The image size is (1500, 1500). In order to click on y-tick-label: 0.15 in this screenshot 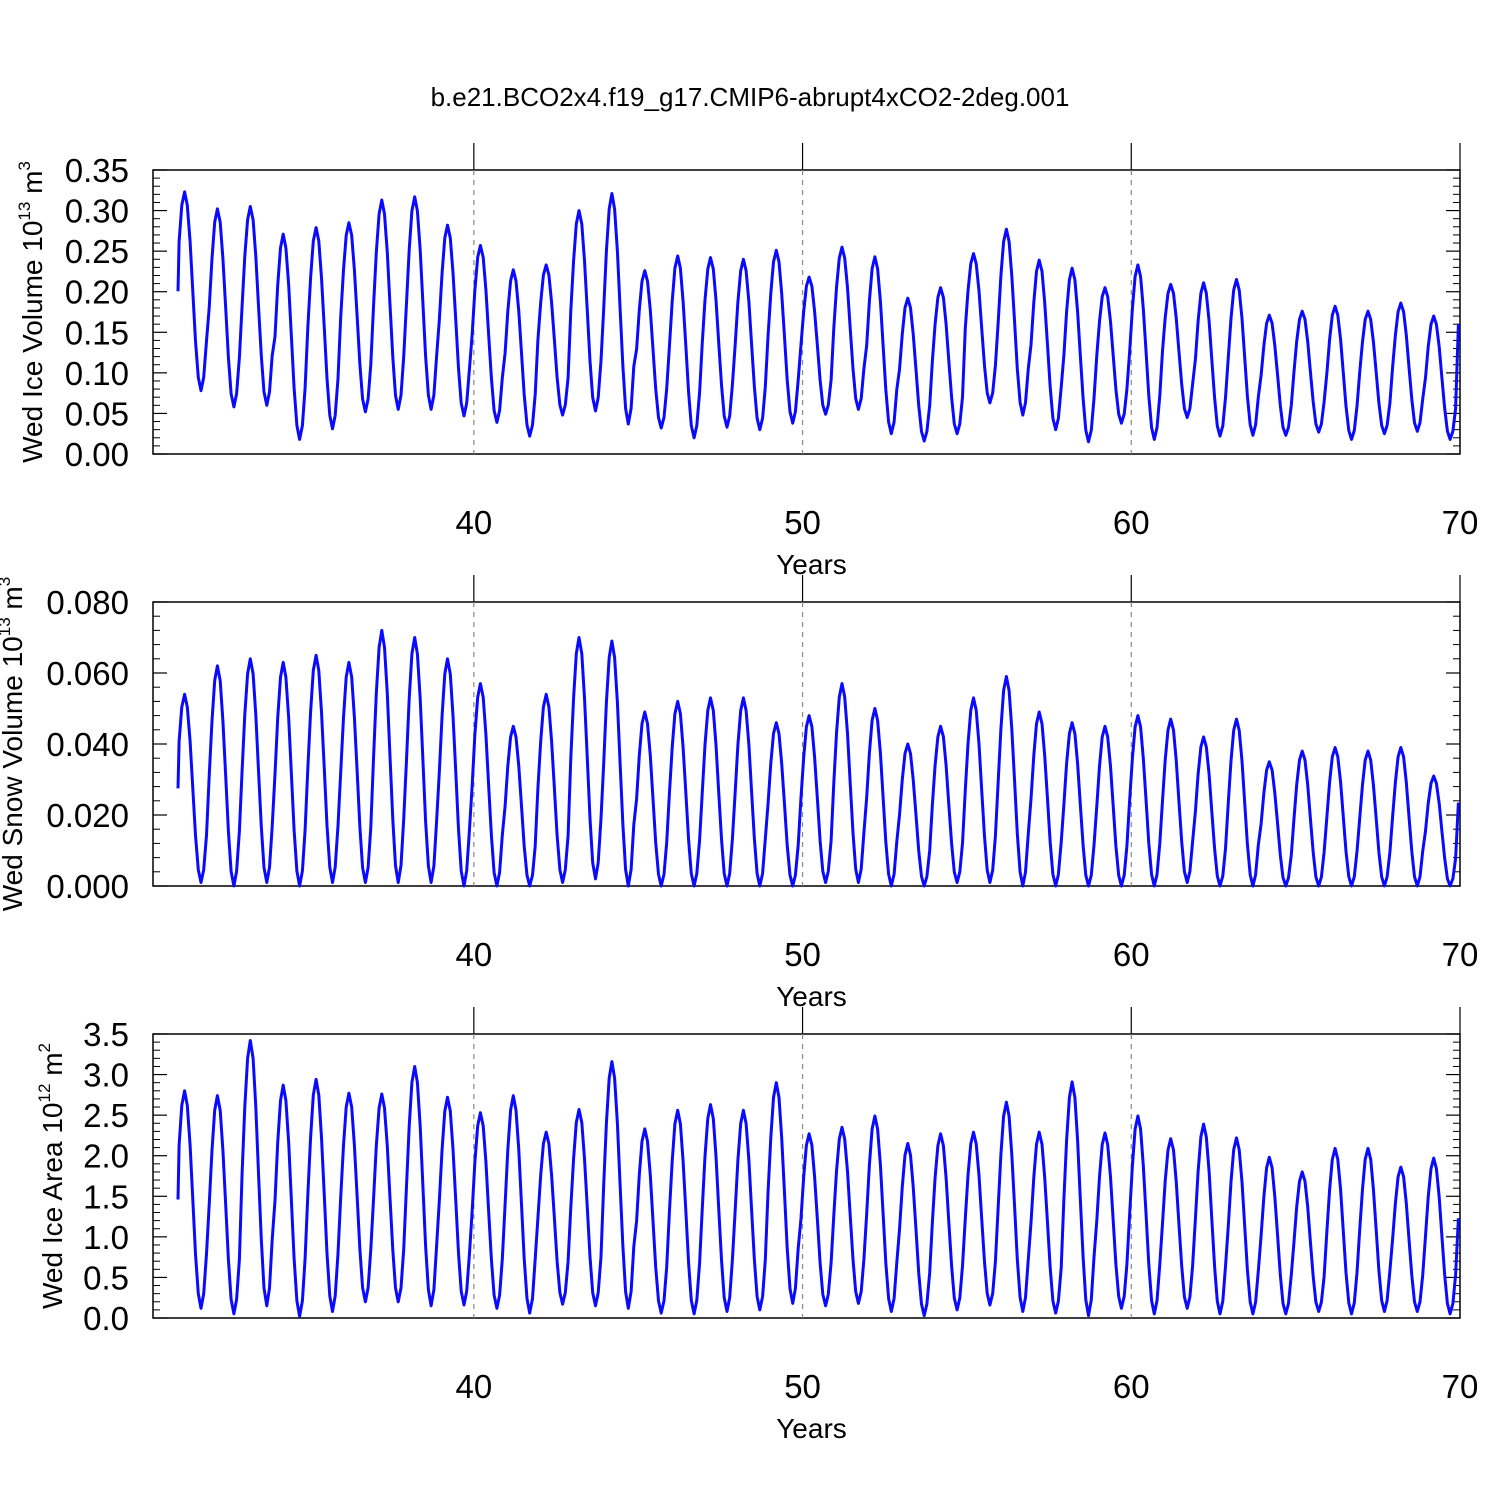, I will do `click(97, 332)`.